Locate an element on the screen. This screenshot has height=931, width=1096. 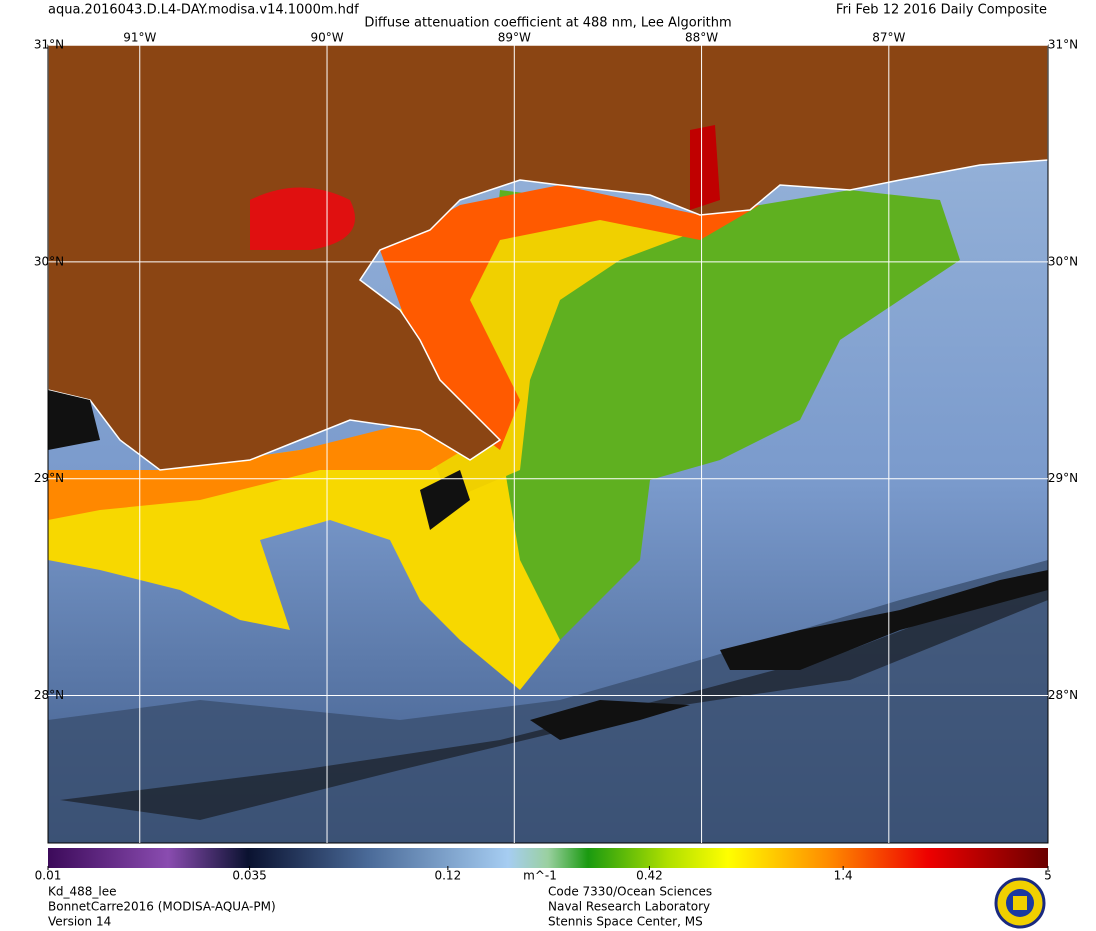
colorbar-tick-label: 0.01 is located at coordinates (48, 876).